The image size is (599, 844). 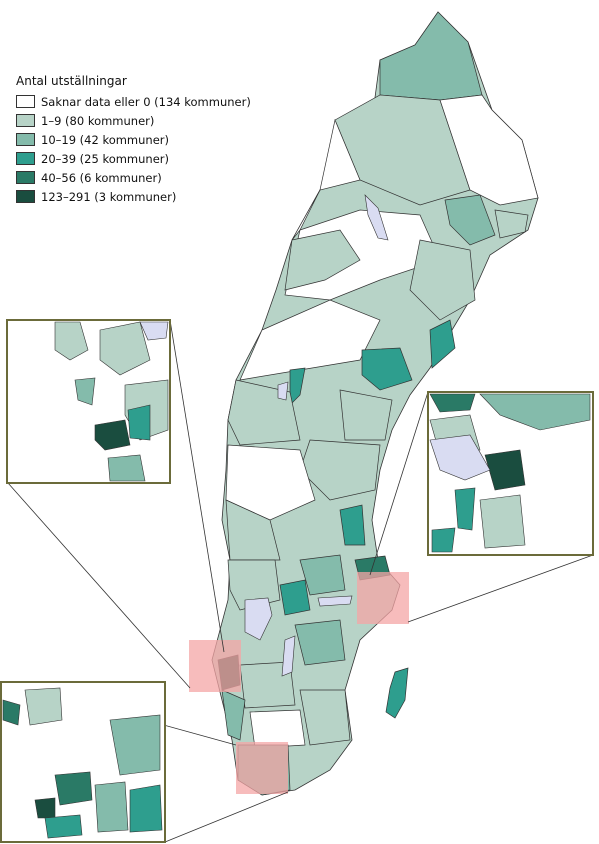 What do you see at coordinates (288, 656) in the screenshot?
I see `lake-vattern` at bounding box center [288, 656].